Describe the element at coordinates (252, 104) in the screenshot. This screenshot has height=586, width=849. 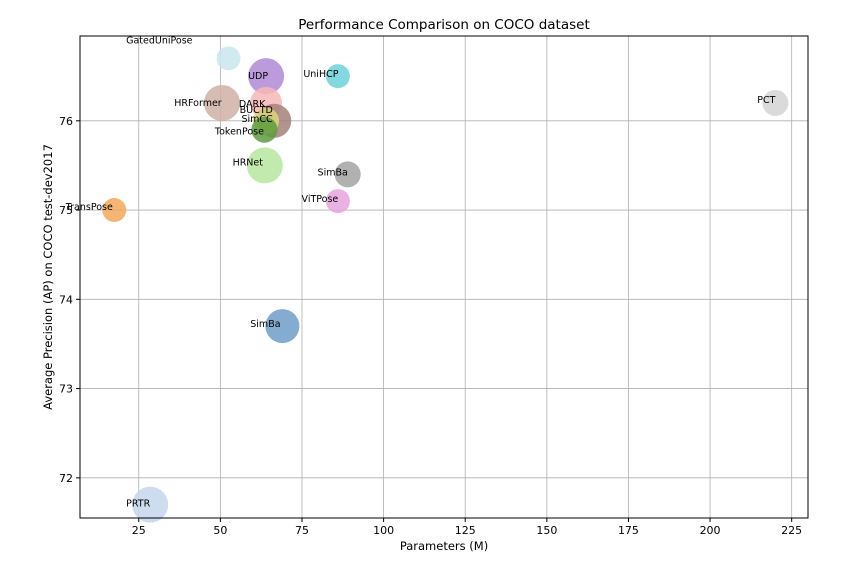
I see `point-label: DARK` at that location.